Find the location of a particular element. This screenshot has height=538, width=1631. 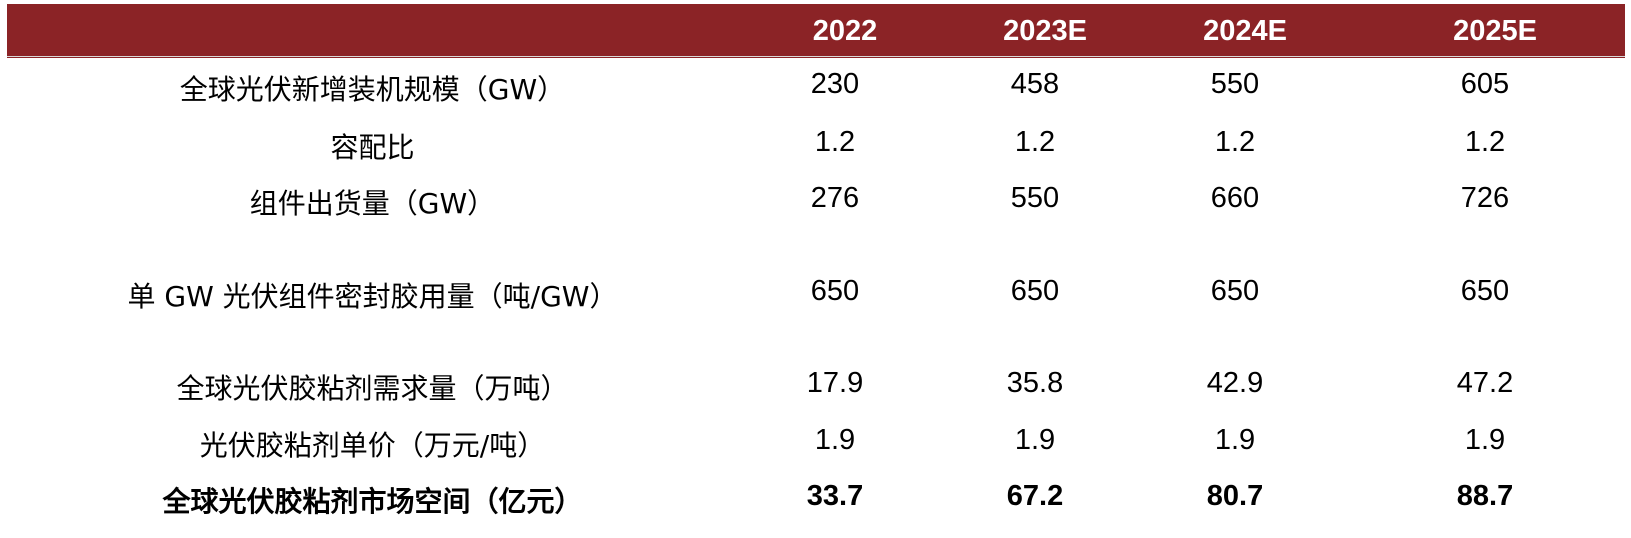

value-2023e: 550 is located at coordinates (1035, 198).